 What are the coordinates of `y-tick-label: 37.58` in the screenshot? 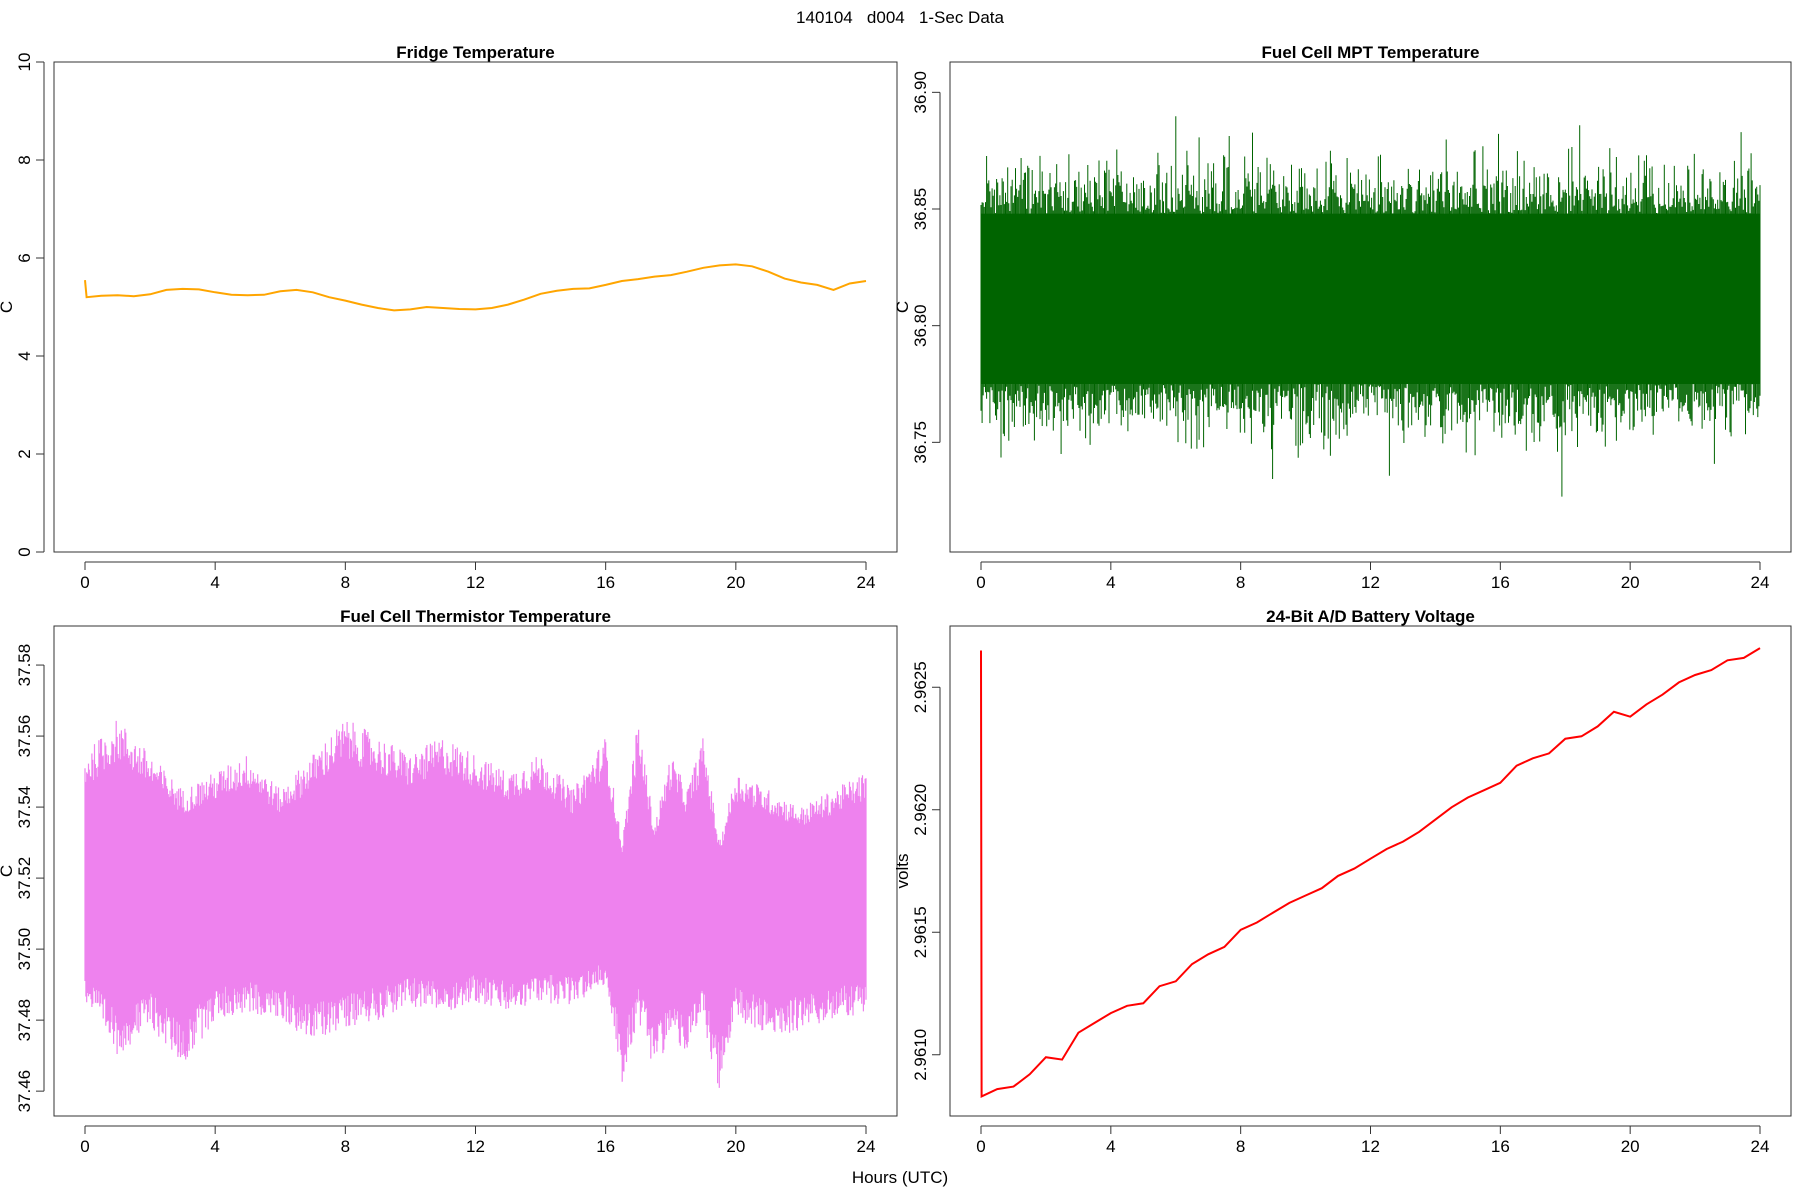 It's located at (24, 665).